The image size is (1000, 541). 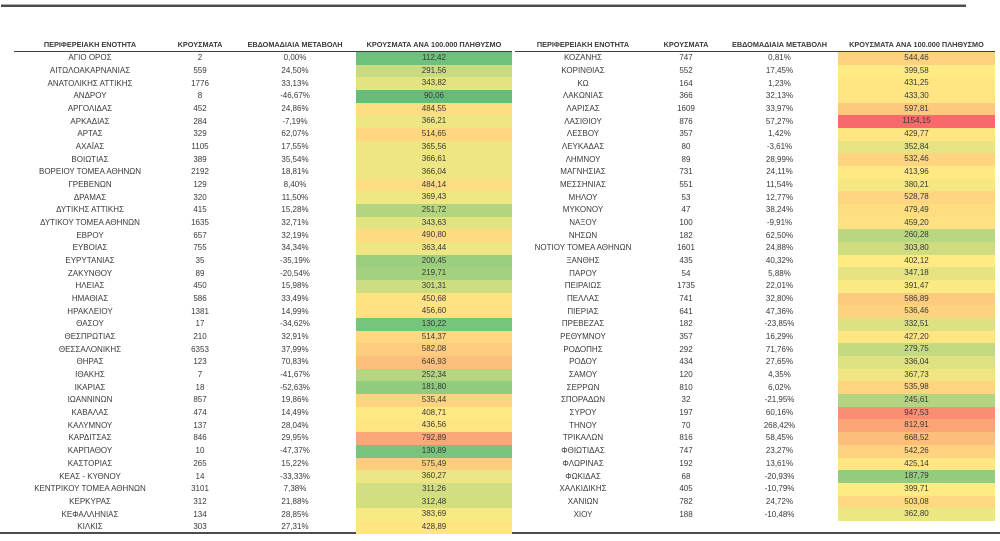 What do you see at coordinates (263, 413) in the screenshot?
I see `table-row: ΚΑΒΑΛΑΣ 474 14,49% 408,71` at bounding box center [263, 413].